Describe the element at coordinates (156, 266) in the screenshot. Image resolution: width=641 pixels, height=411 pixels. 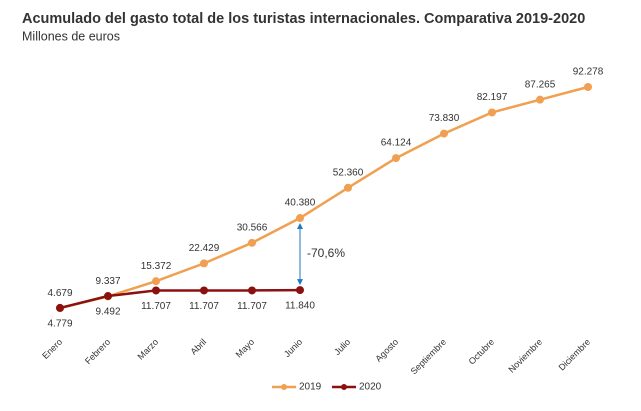
I see `data-label: 15.372` at that location.